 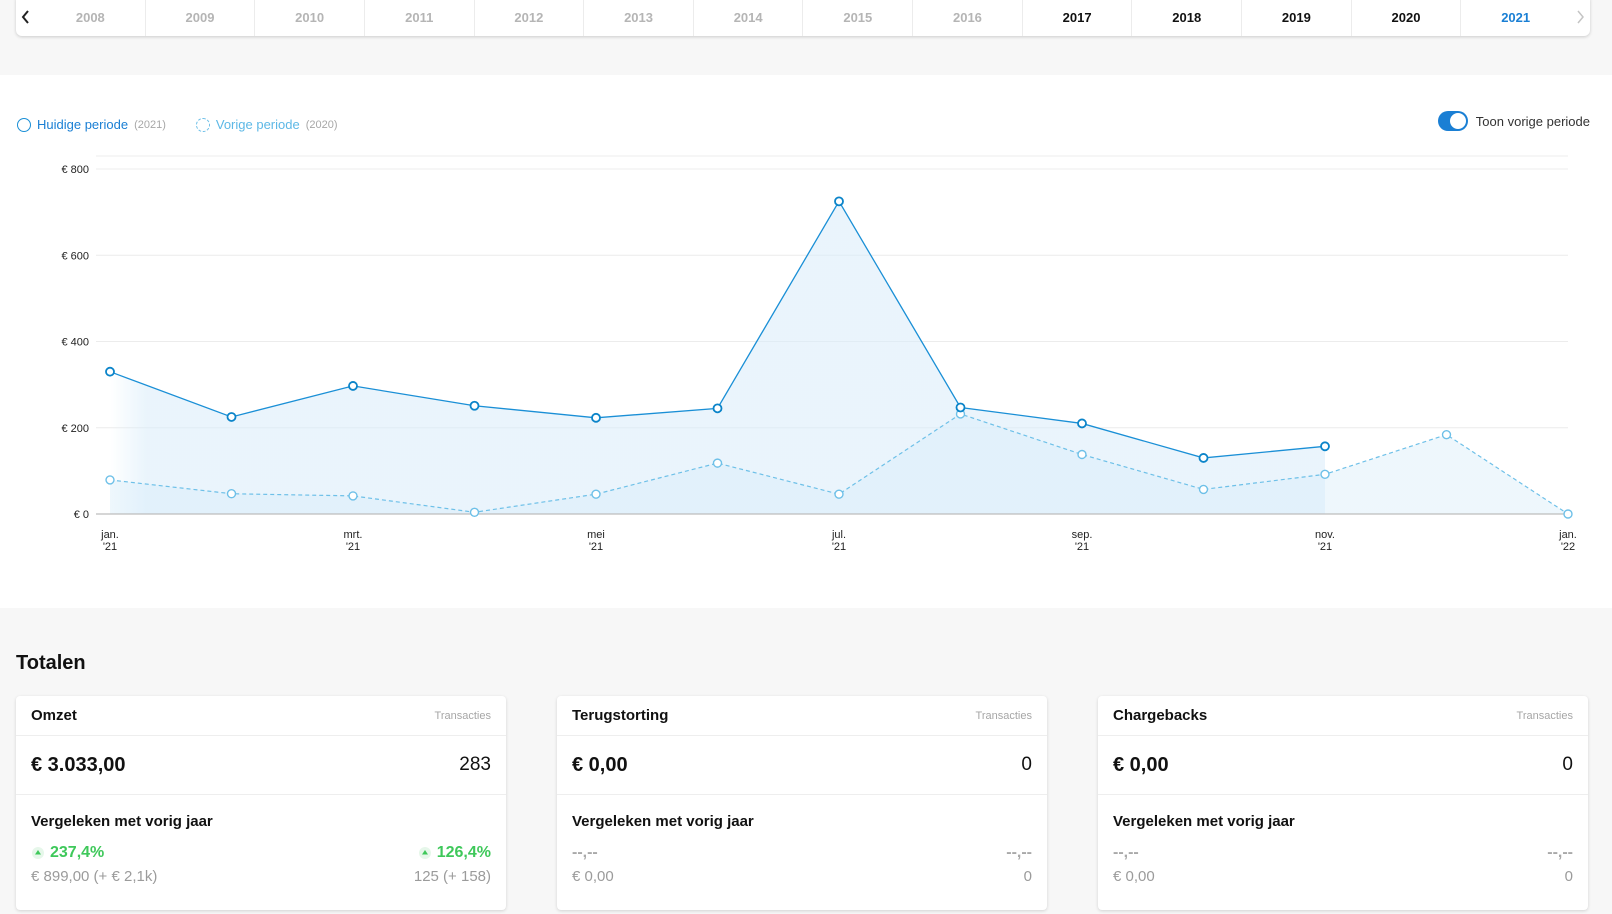 I want to click on card-amount: € 3.033,00, so click(x=78, y=764).